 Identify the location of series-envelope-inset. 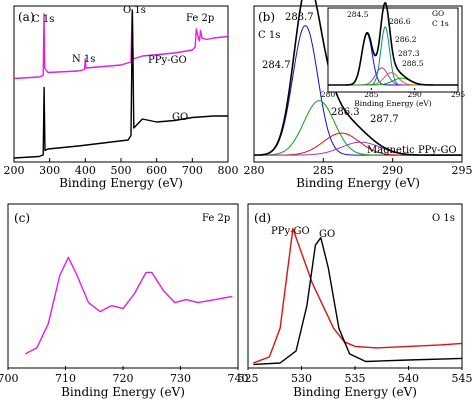
(393, 43).